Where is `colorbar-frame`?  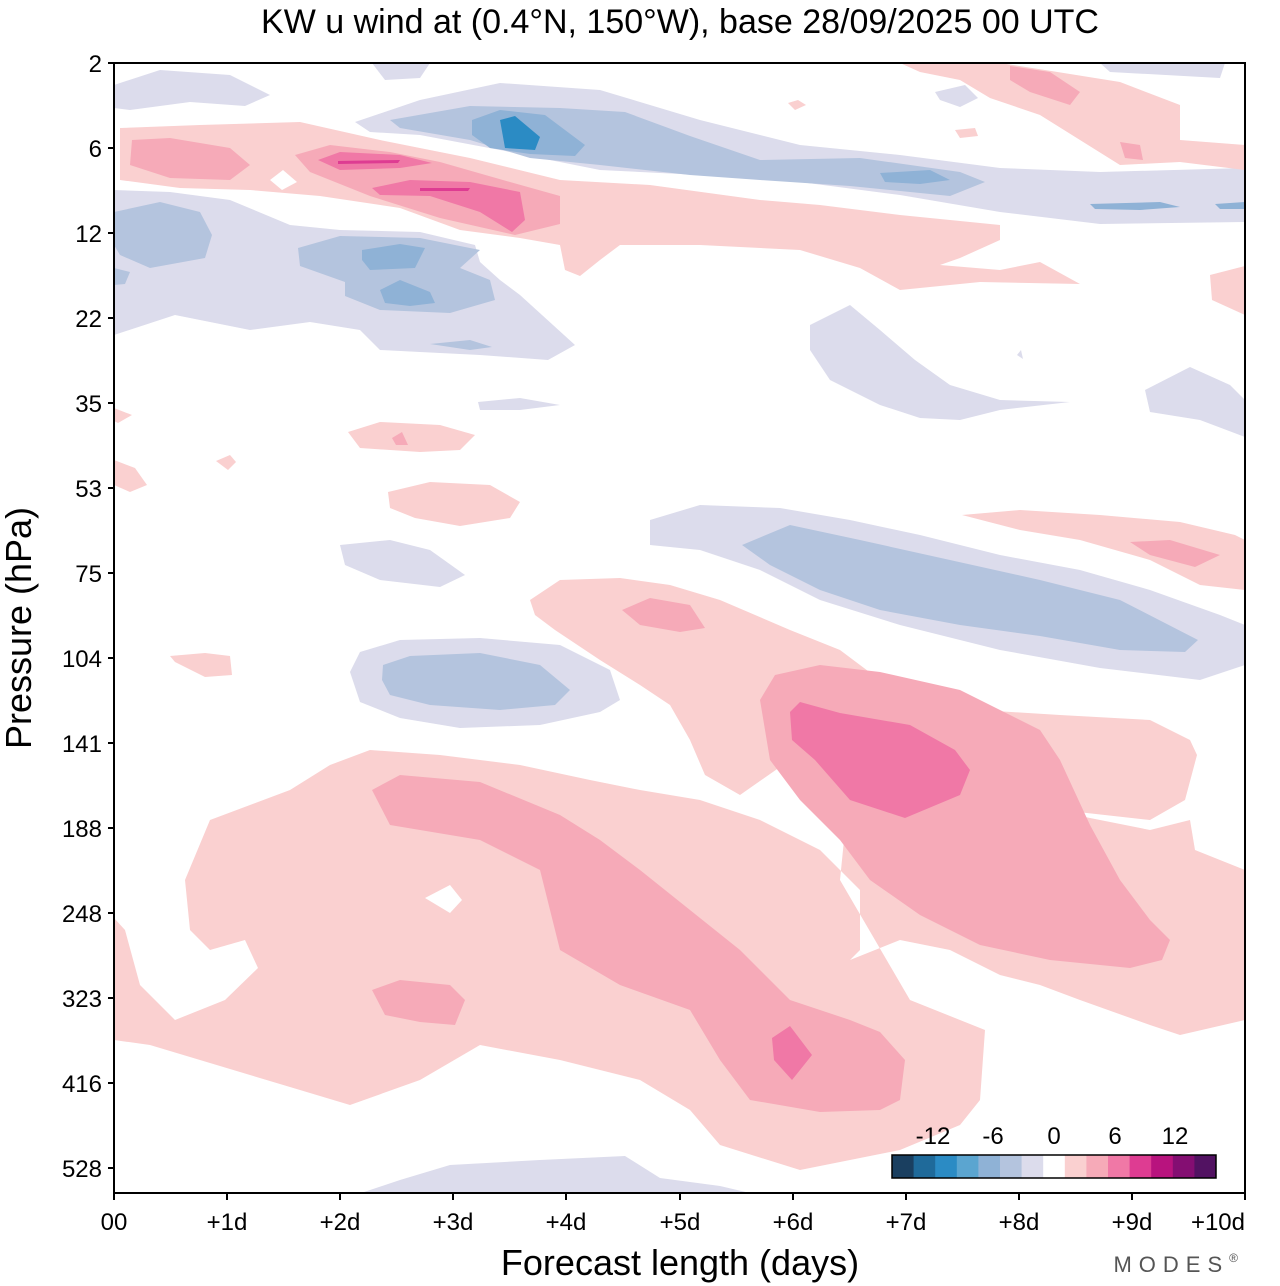
colorbar-frame is located at coordinates (1054, 1166).